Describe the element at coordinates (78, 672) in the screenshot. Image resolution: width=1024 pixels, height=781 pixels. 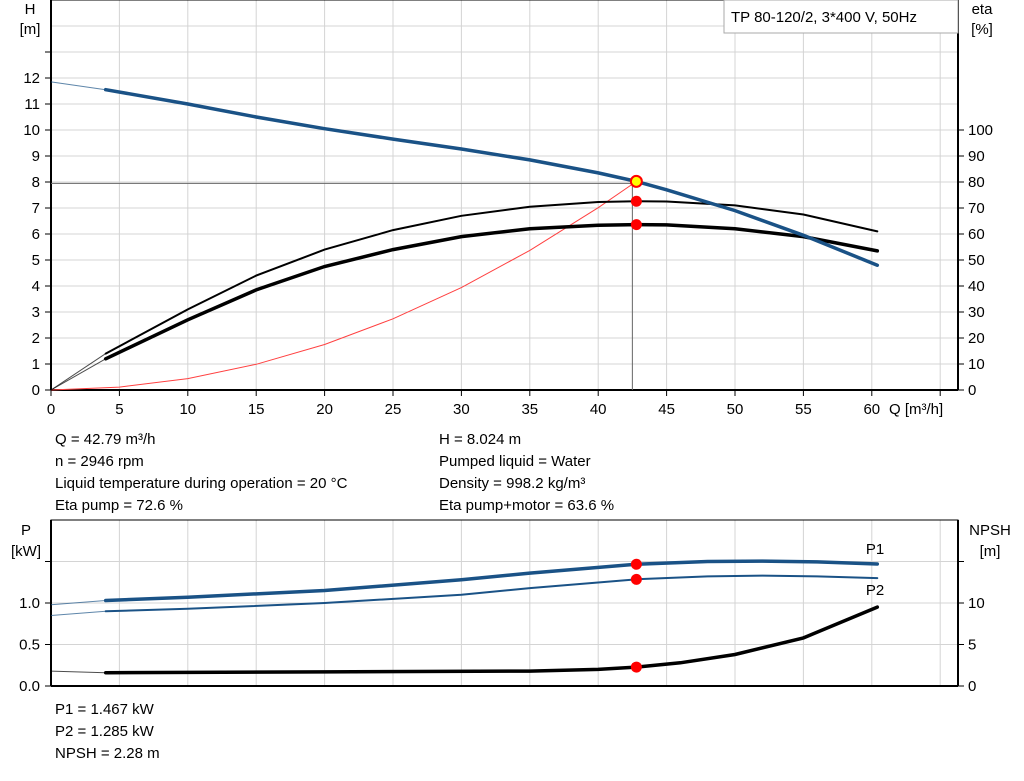
I see `npsh-curve-extrapolated` at that location.